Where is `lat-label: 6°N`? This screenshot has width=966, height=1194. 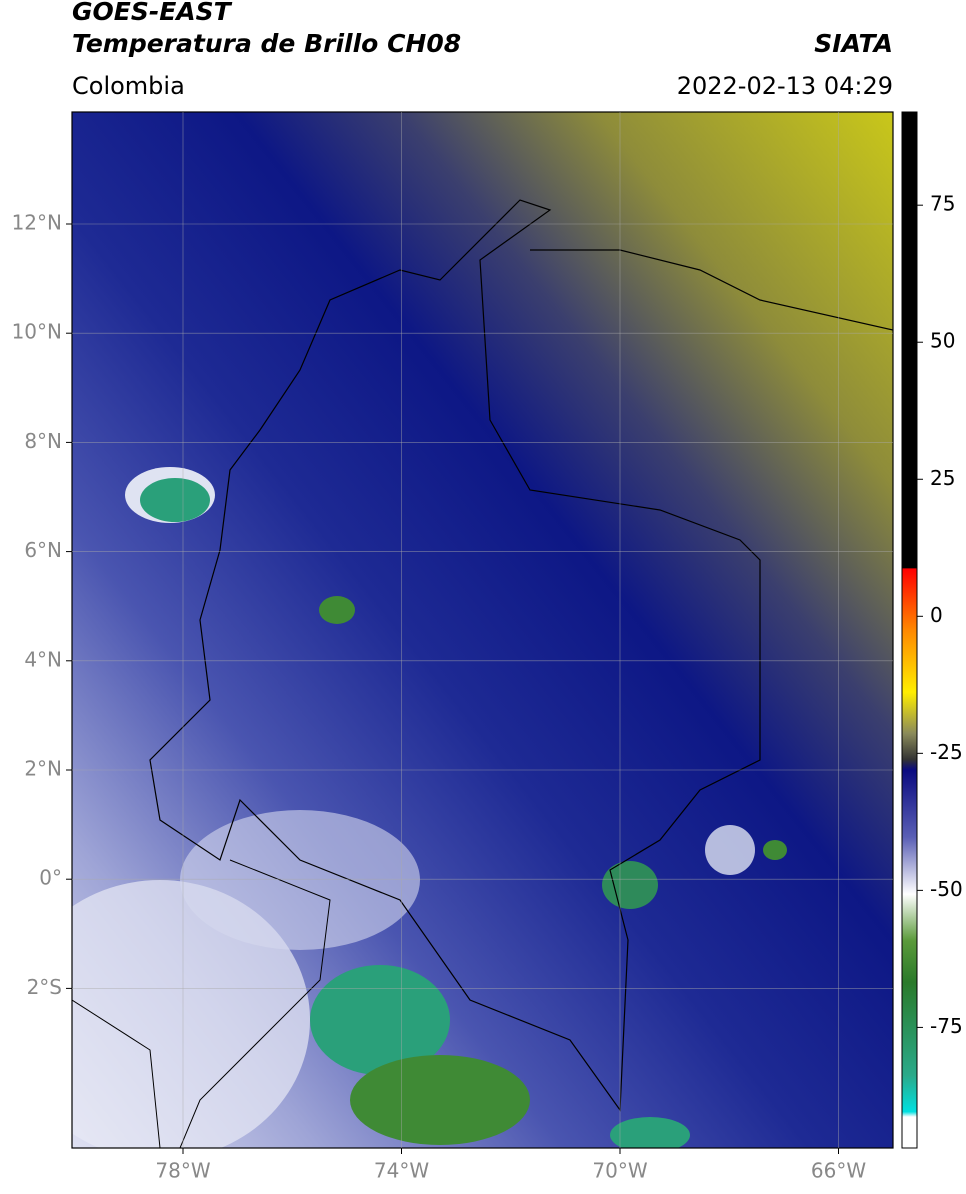
lat-label: 6°N is located at coordinates (43, 550).